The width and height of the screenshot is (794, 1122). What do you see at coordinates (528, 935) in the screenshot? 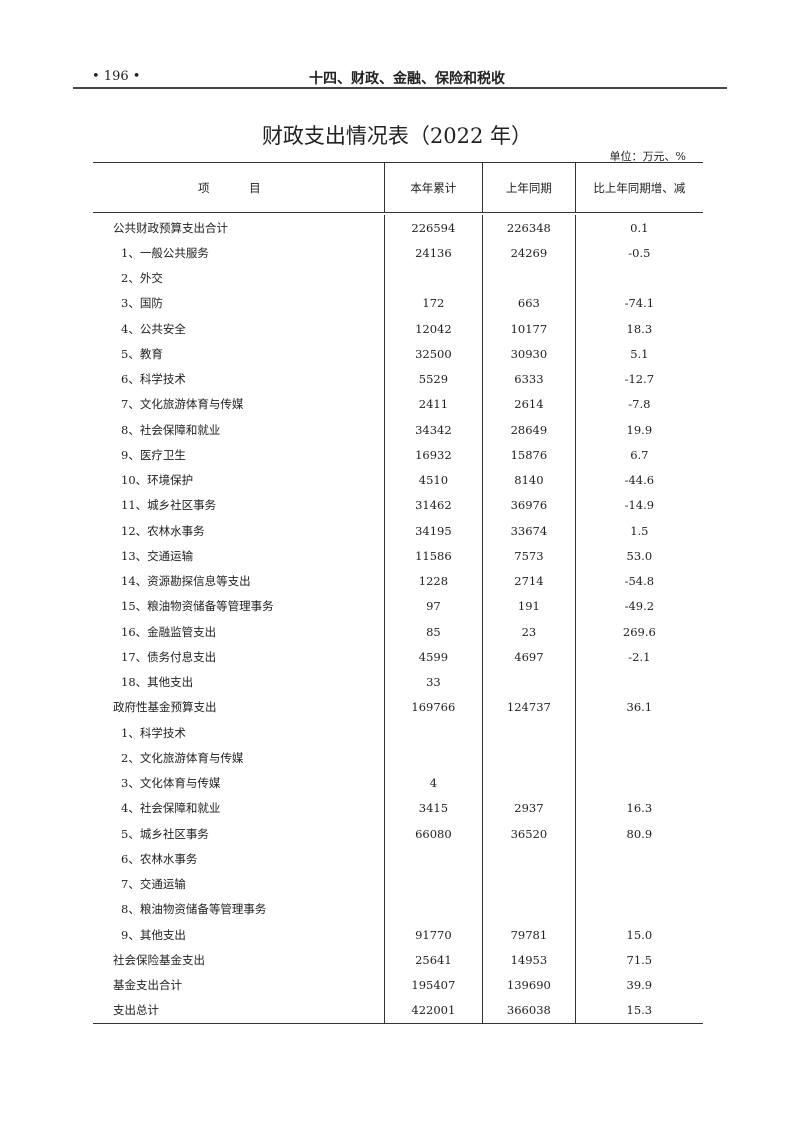
I see `row-previous-value: 79781` at bounding box center [528, 935].